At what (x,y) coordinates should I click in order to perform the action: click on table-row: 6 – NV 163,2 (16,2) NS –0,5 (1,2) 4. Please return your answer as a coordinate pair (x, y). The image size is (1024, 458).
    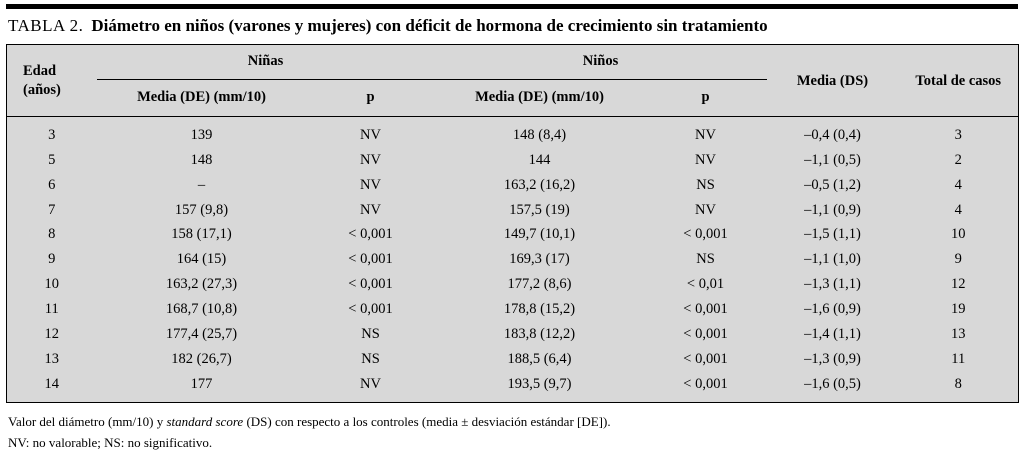
    Looking at the image, I should click on (513, 185).